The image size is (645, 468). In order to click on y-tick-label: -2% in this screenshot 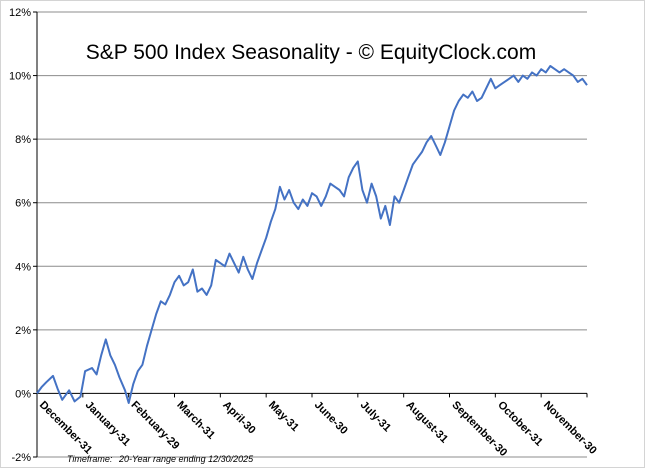, I will do `click(21, 458)`.